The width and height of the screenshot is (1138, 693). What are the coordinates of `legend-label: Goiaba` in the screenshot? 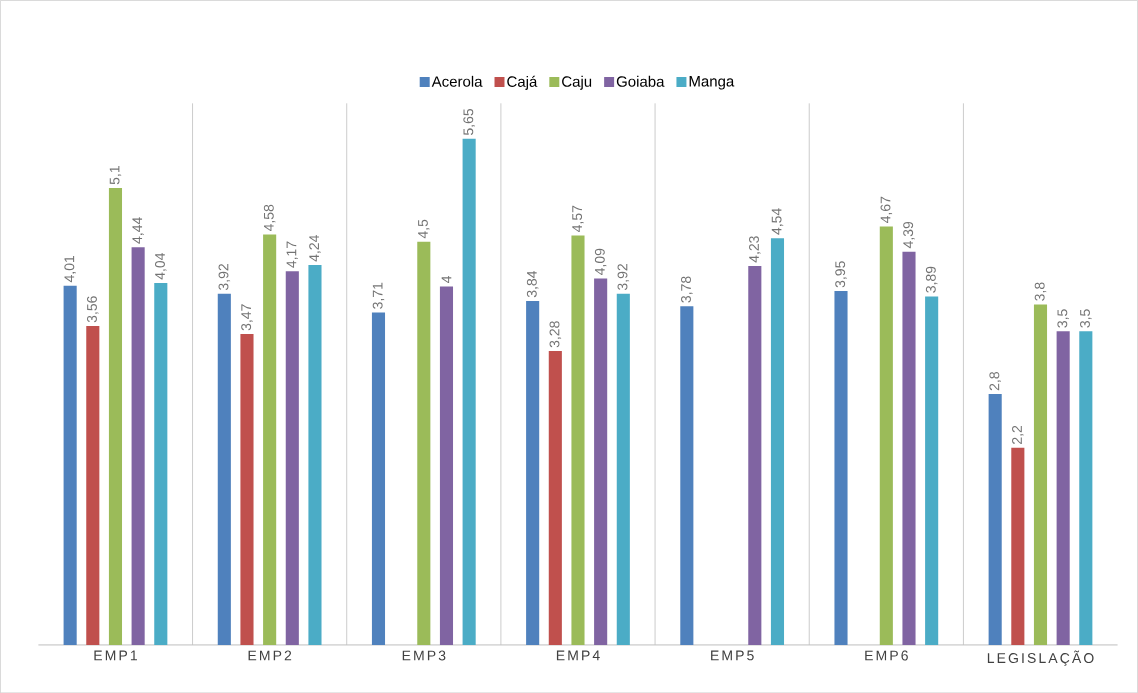 It's located at (640, 81).